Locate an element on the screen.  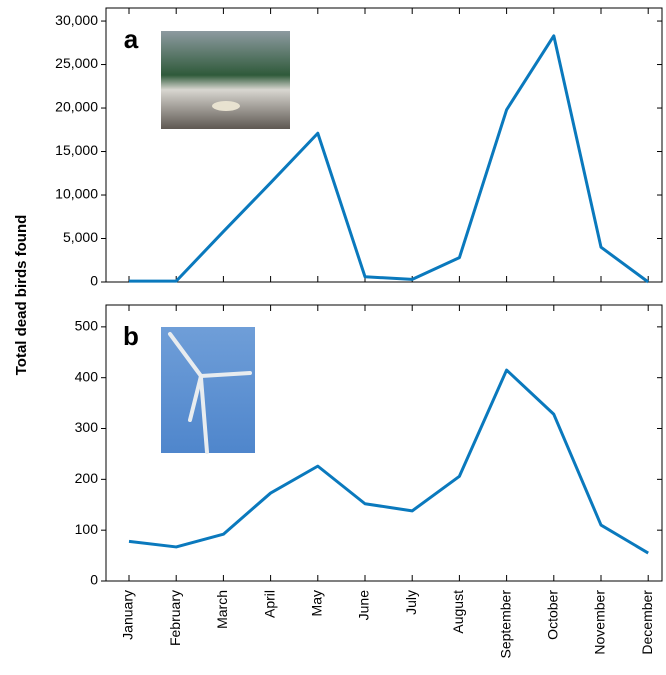
x-tick-label: June is located at coordinates (364, 605).